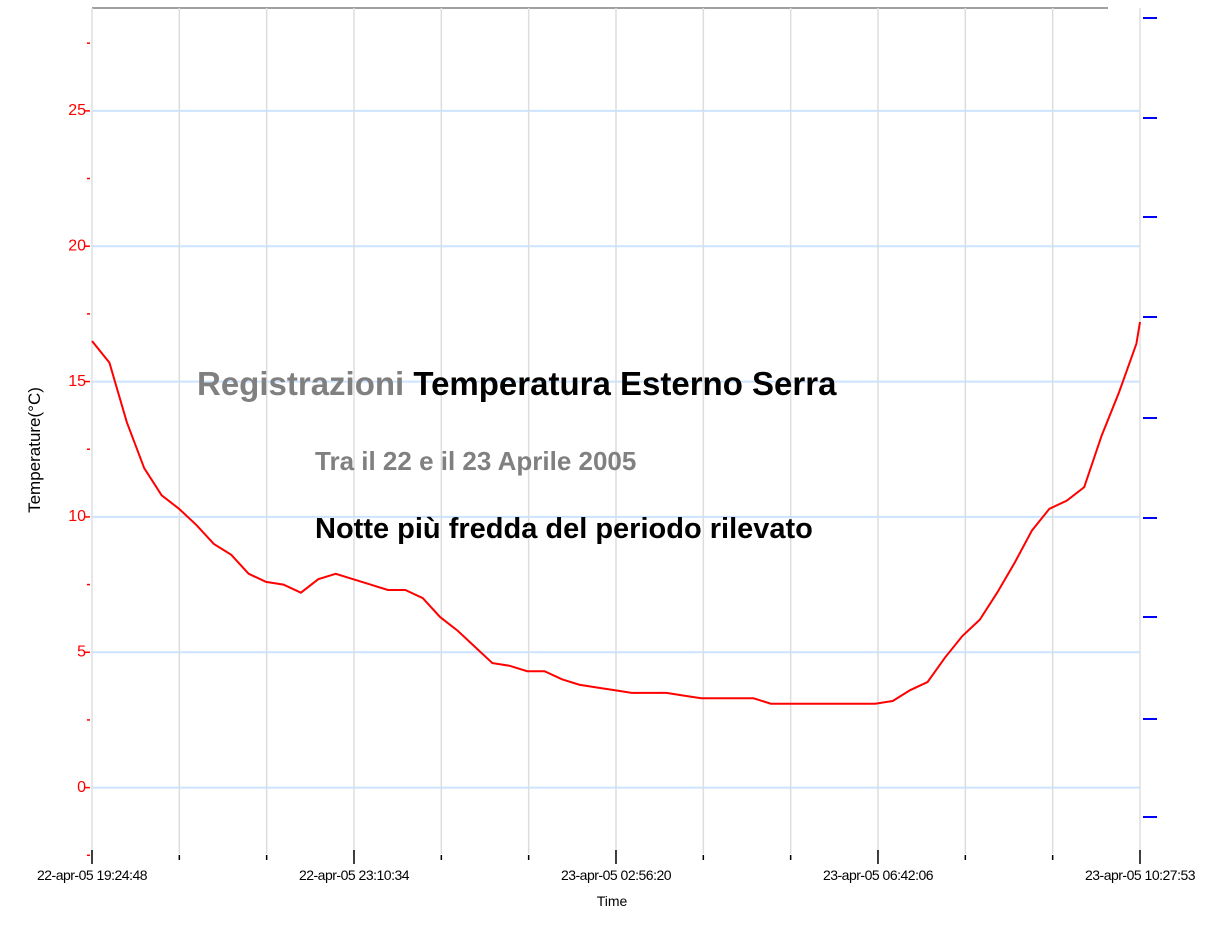 This screenshot has width=1226, height=945. I want to click on x-tick-label: 22-apr-05 19:24:48, so click(92, 875).